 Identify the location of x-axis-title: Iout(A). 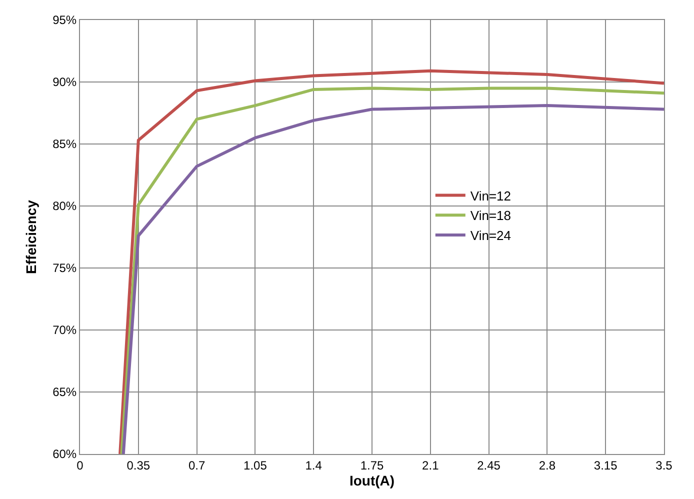
(372, 480).